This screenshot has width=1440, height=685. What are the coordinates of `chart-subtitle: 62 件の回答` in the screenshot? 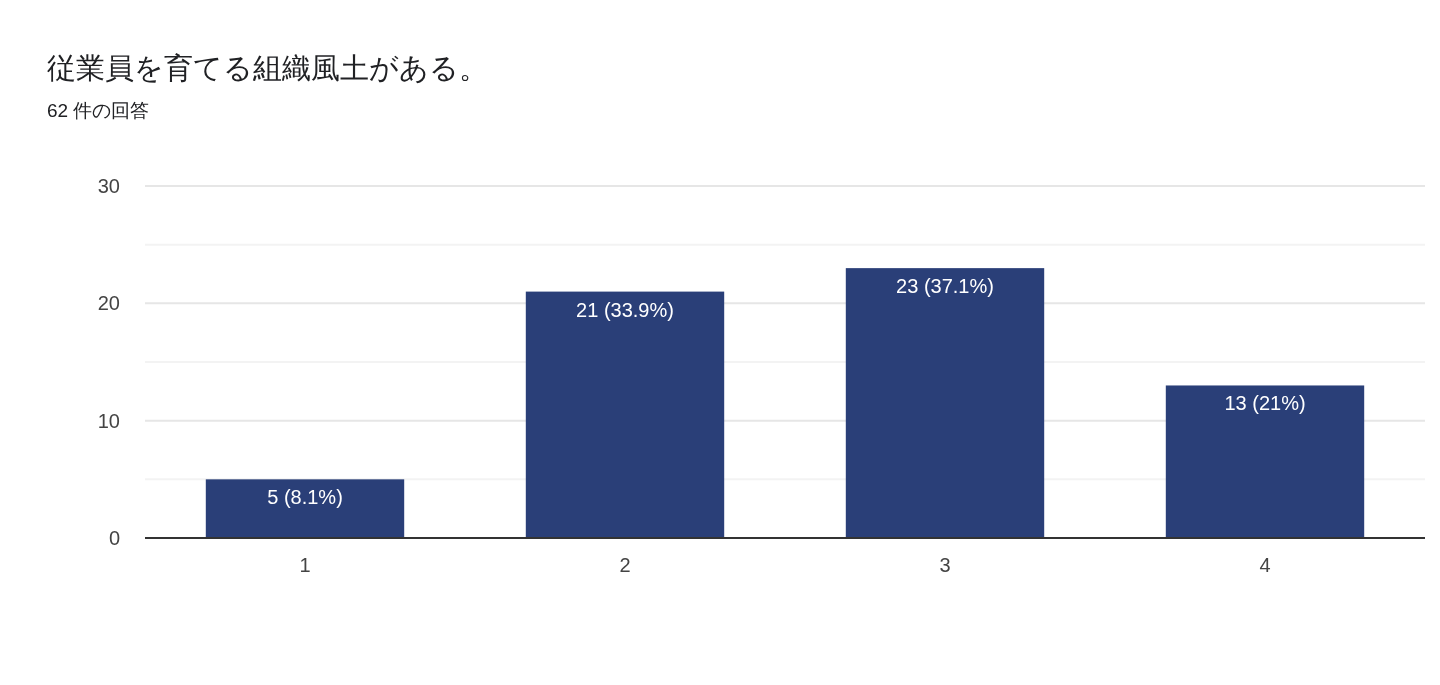 It's located at (98, 110).